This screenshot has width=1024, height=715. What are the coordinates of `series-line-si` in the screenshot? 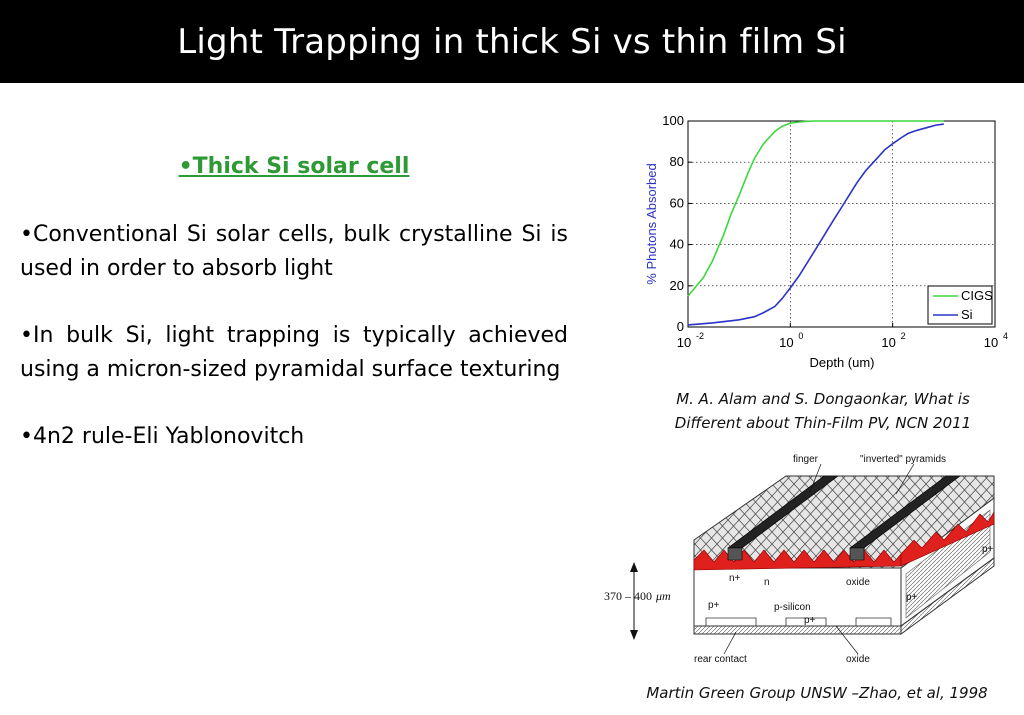 It's located at (815, 224).